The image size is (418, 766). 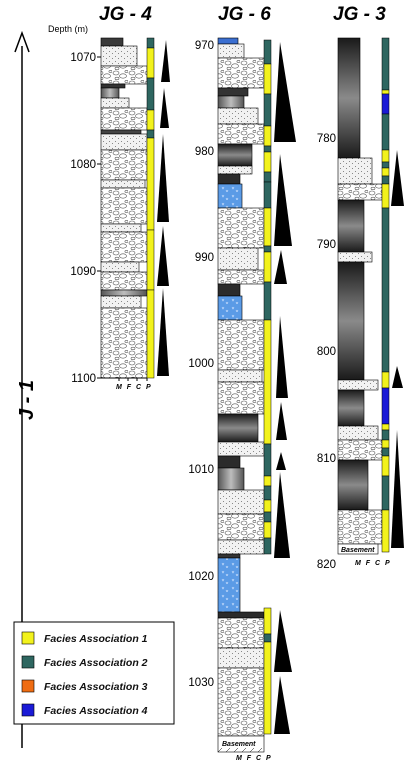 I want to click on jg3-facies-column, so click(x=385, y=295).